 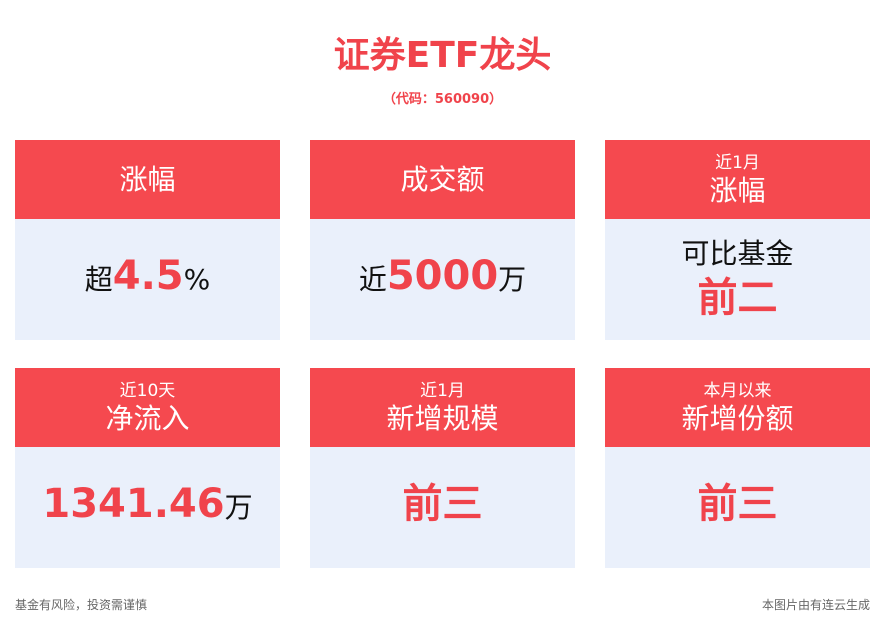 I want to click on card-header: 涨幅, so click(x=147, y=179).